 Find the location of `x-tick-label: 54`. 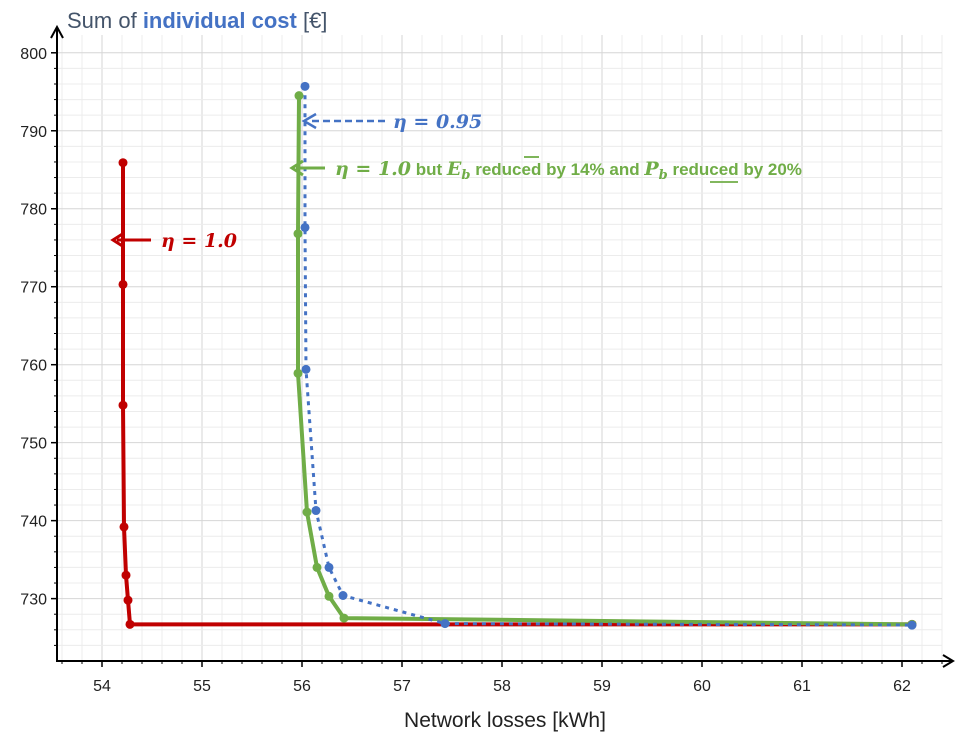

x-tick-label: 54 is located at coordinates (102, 686).